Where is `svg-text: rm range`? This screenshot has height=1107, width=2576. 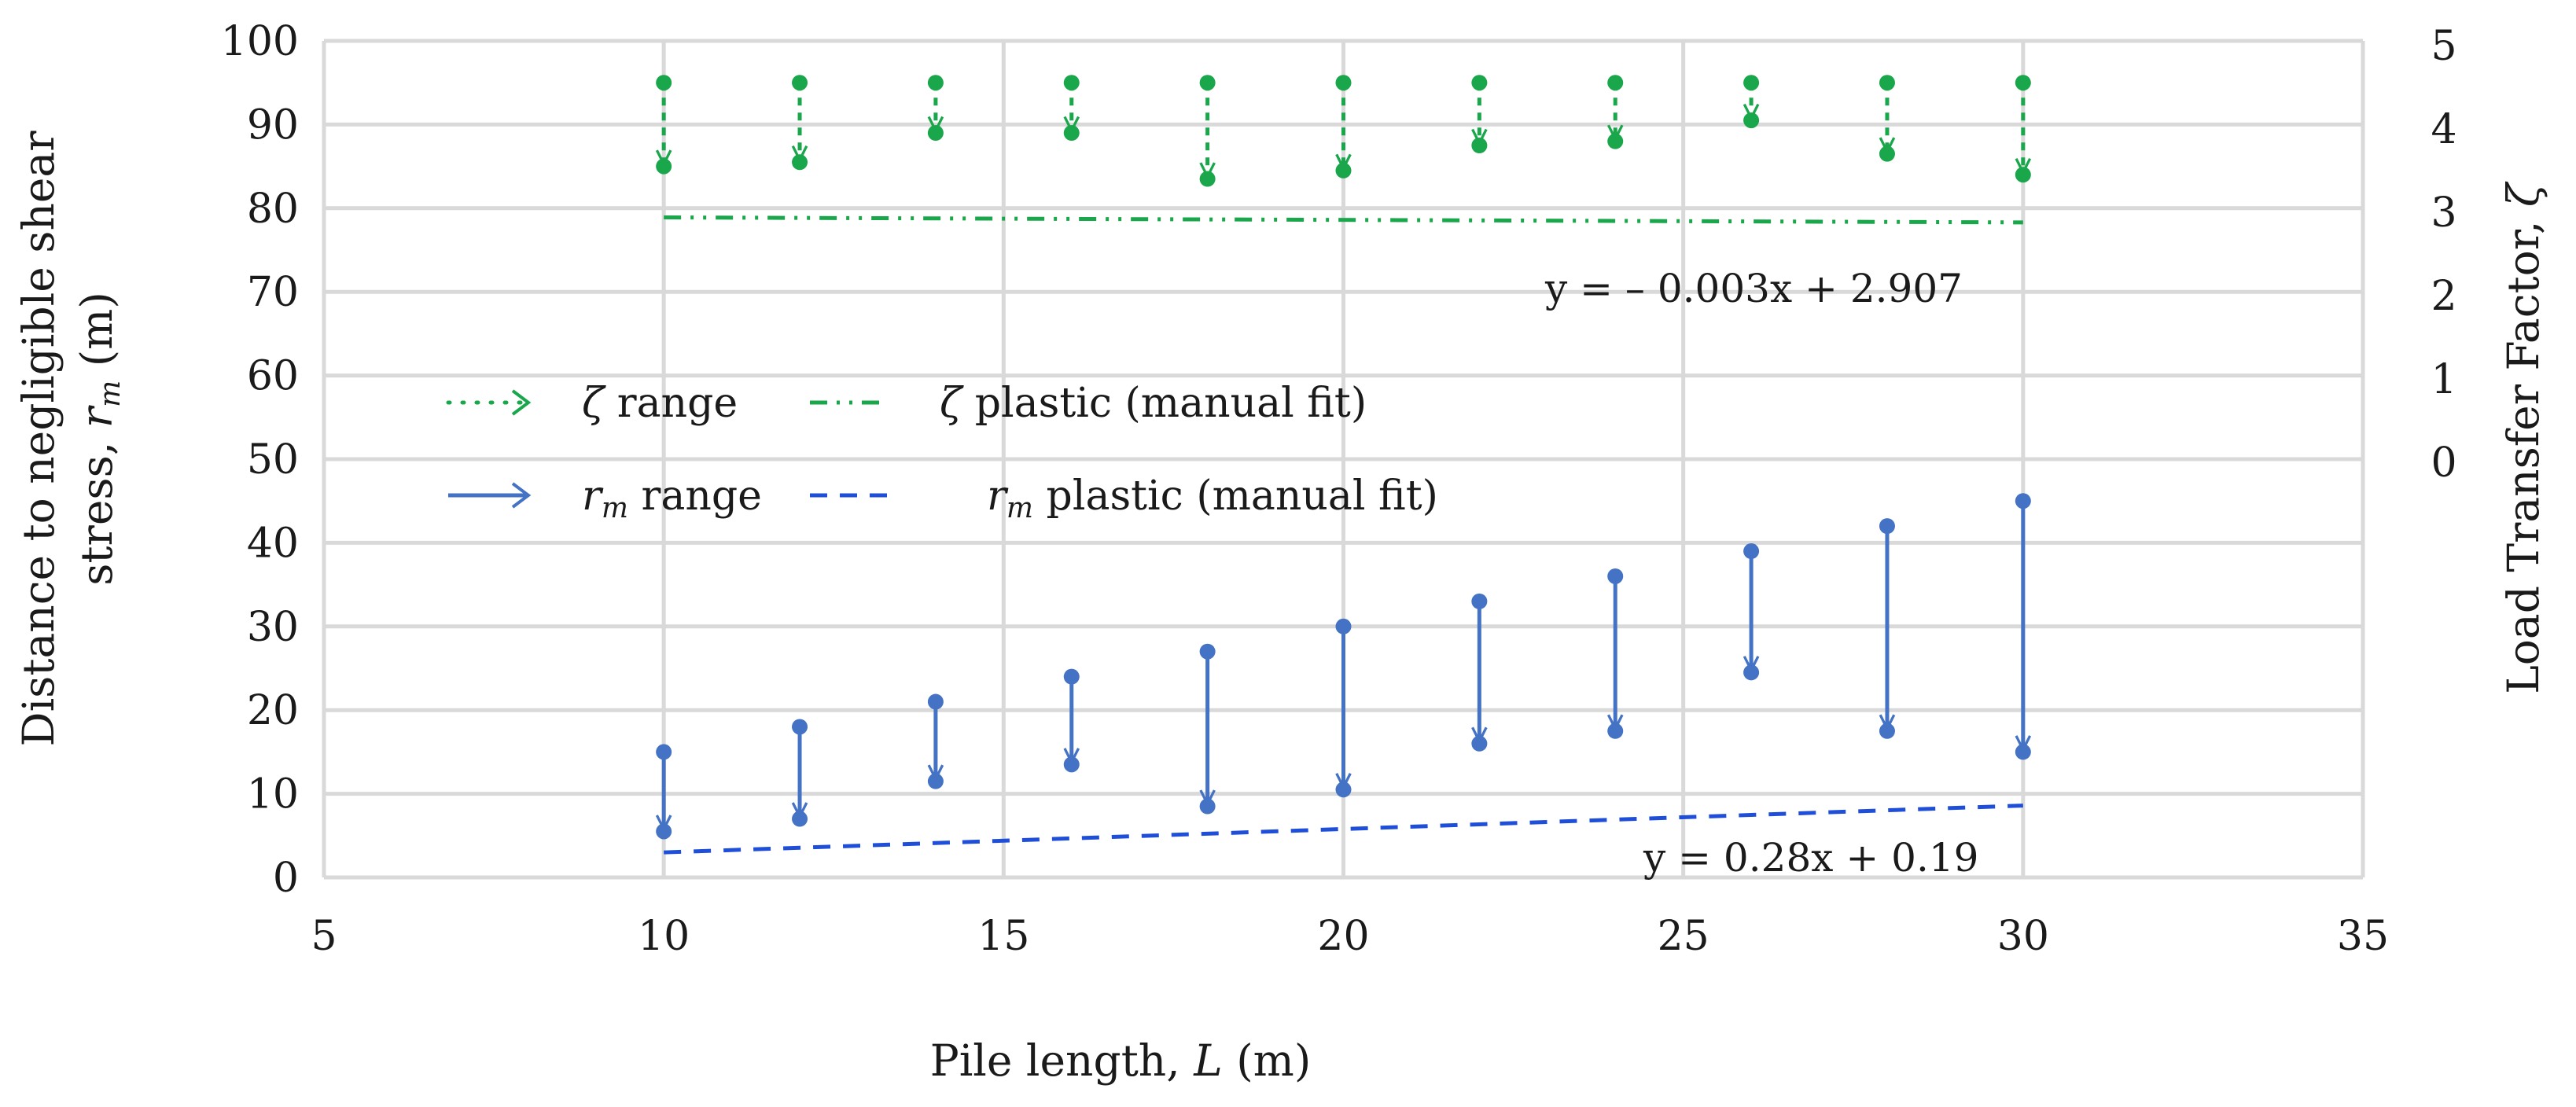 svg-text: rm range is located at coordinates (672, 499).